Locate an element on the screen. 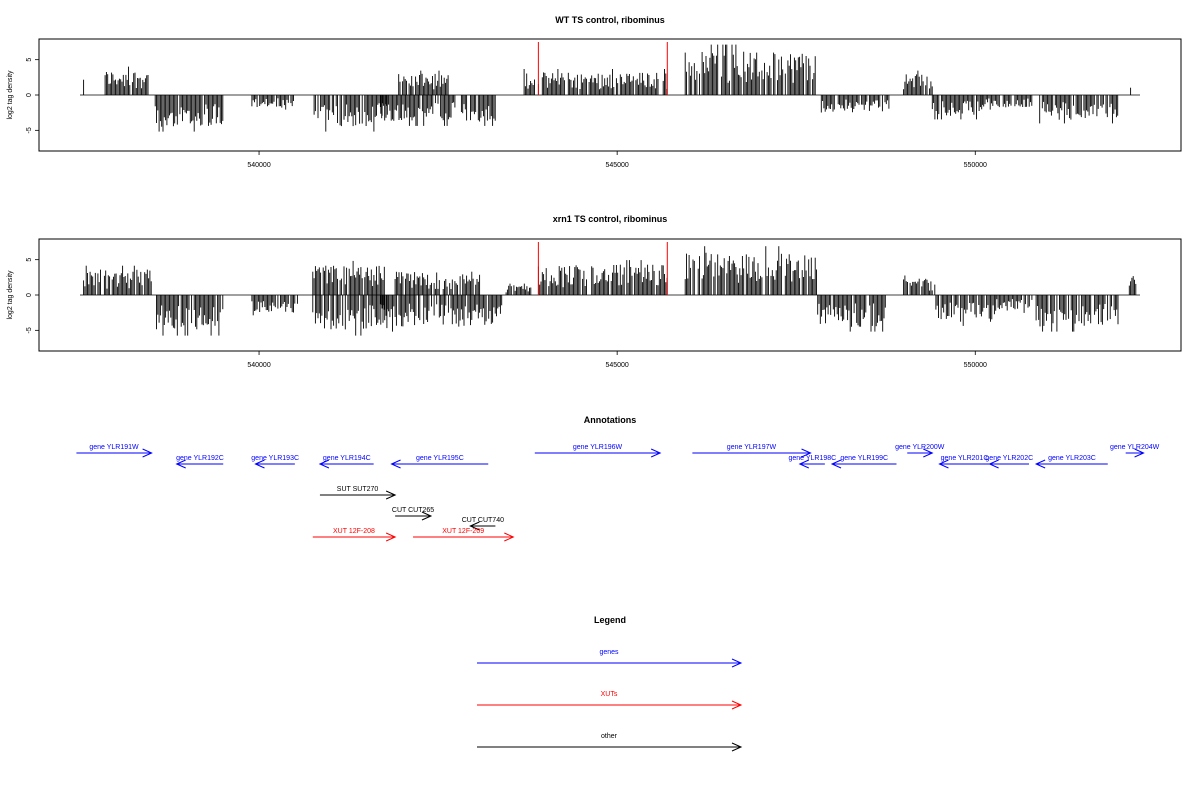  feature-label: gene YLR198C is located at coordinates (812, 458).